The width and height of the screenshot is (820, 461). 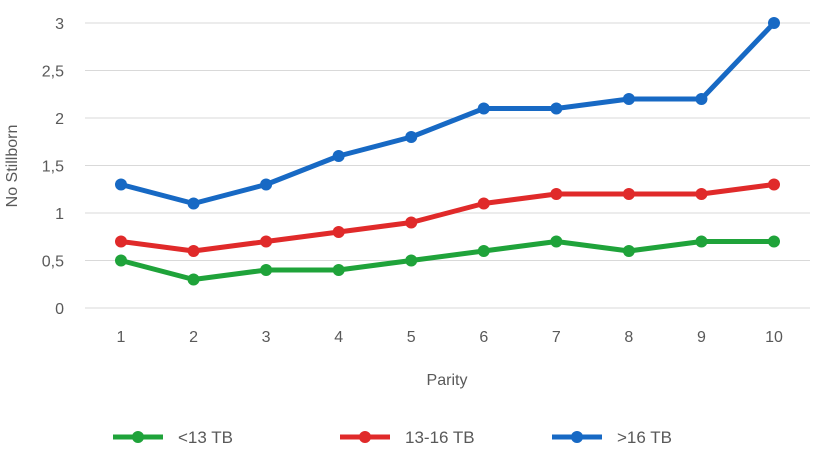 What do you see at coordinates (556, 337) in the screenshot?
I see `x-tick-label: 7` at bounding box center [556, 337].